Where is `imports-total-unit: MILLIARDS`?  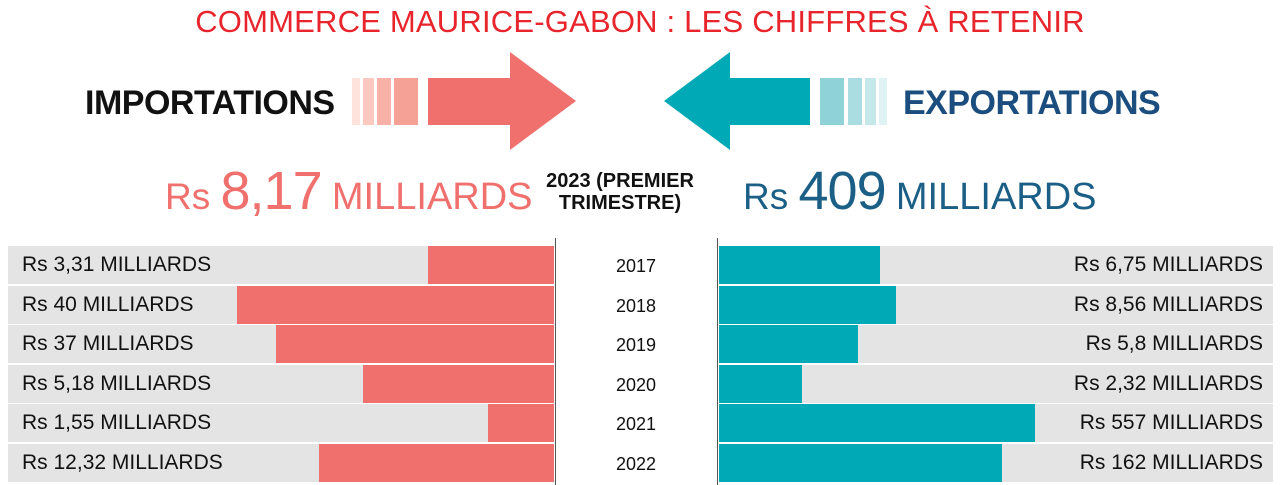 imports-total-unit: MILLIARDS is located at coordinates (432, 197).